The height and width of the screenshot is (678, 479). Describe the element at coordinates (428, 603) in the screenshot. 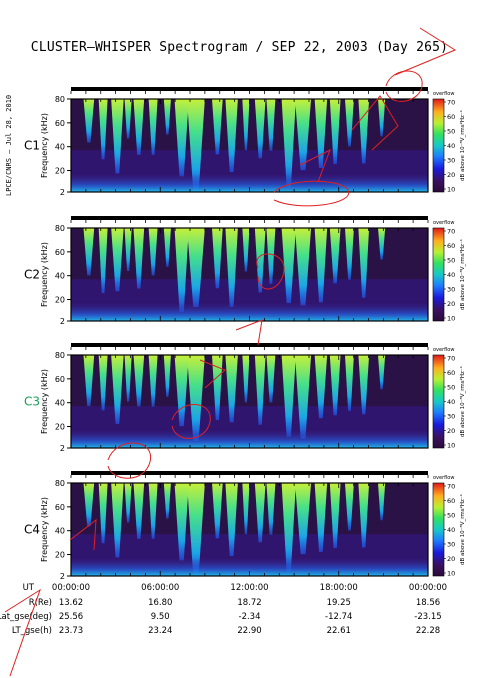

I see `ephemeris-value: 18.56` at that location.